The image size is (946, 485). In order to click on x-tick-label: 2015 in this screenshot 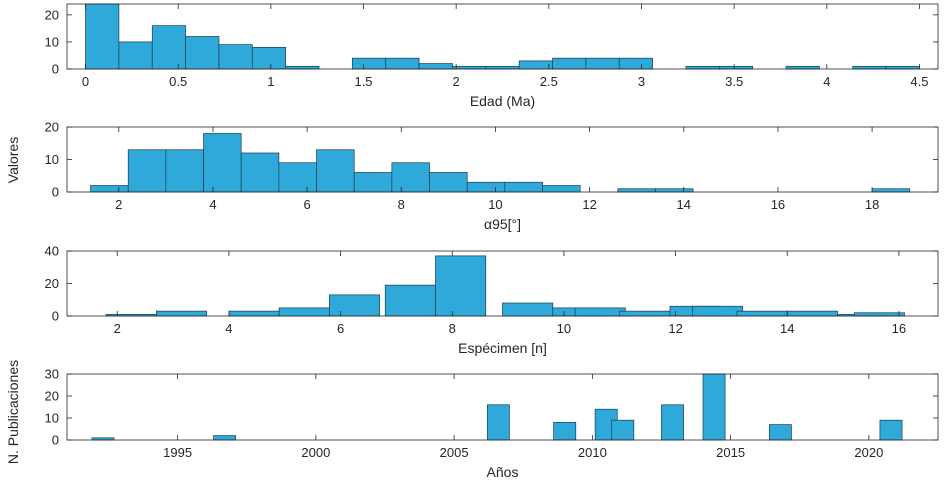, I will do `click(730, 452)`.